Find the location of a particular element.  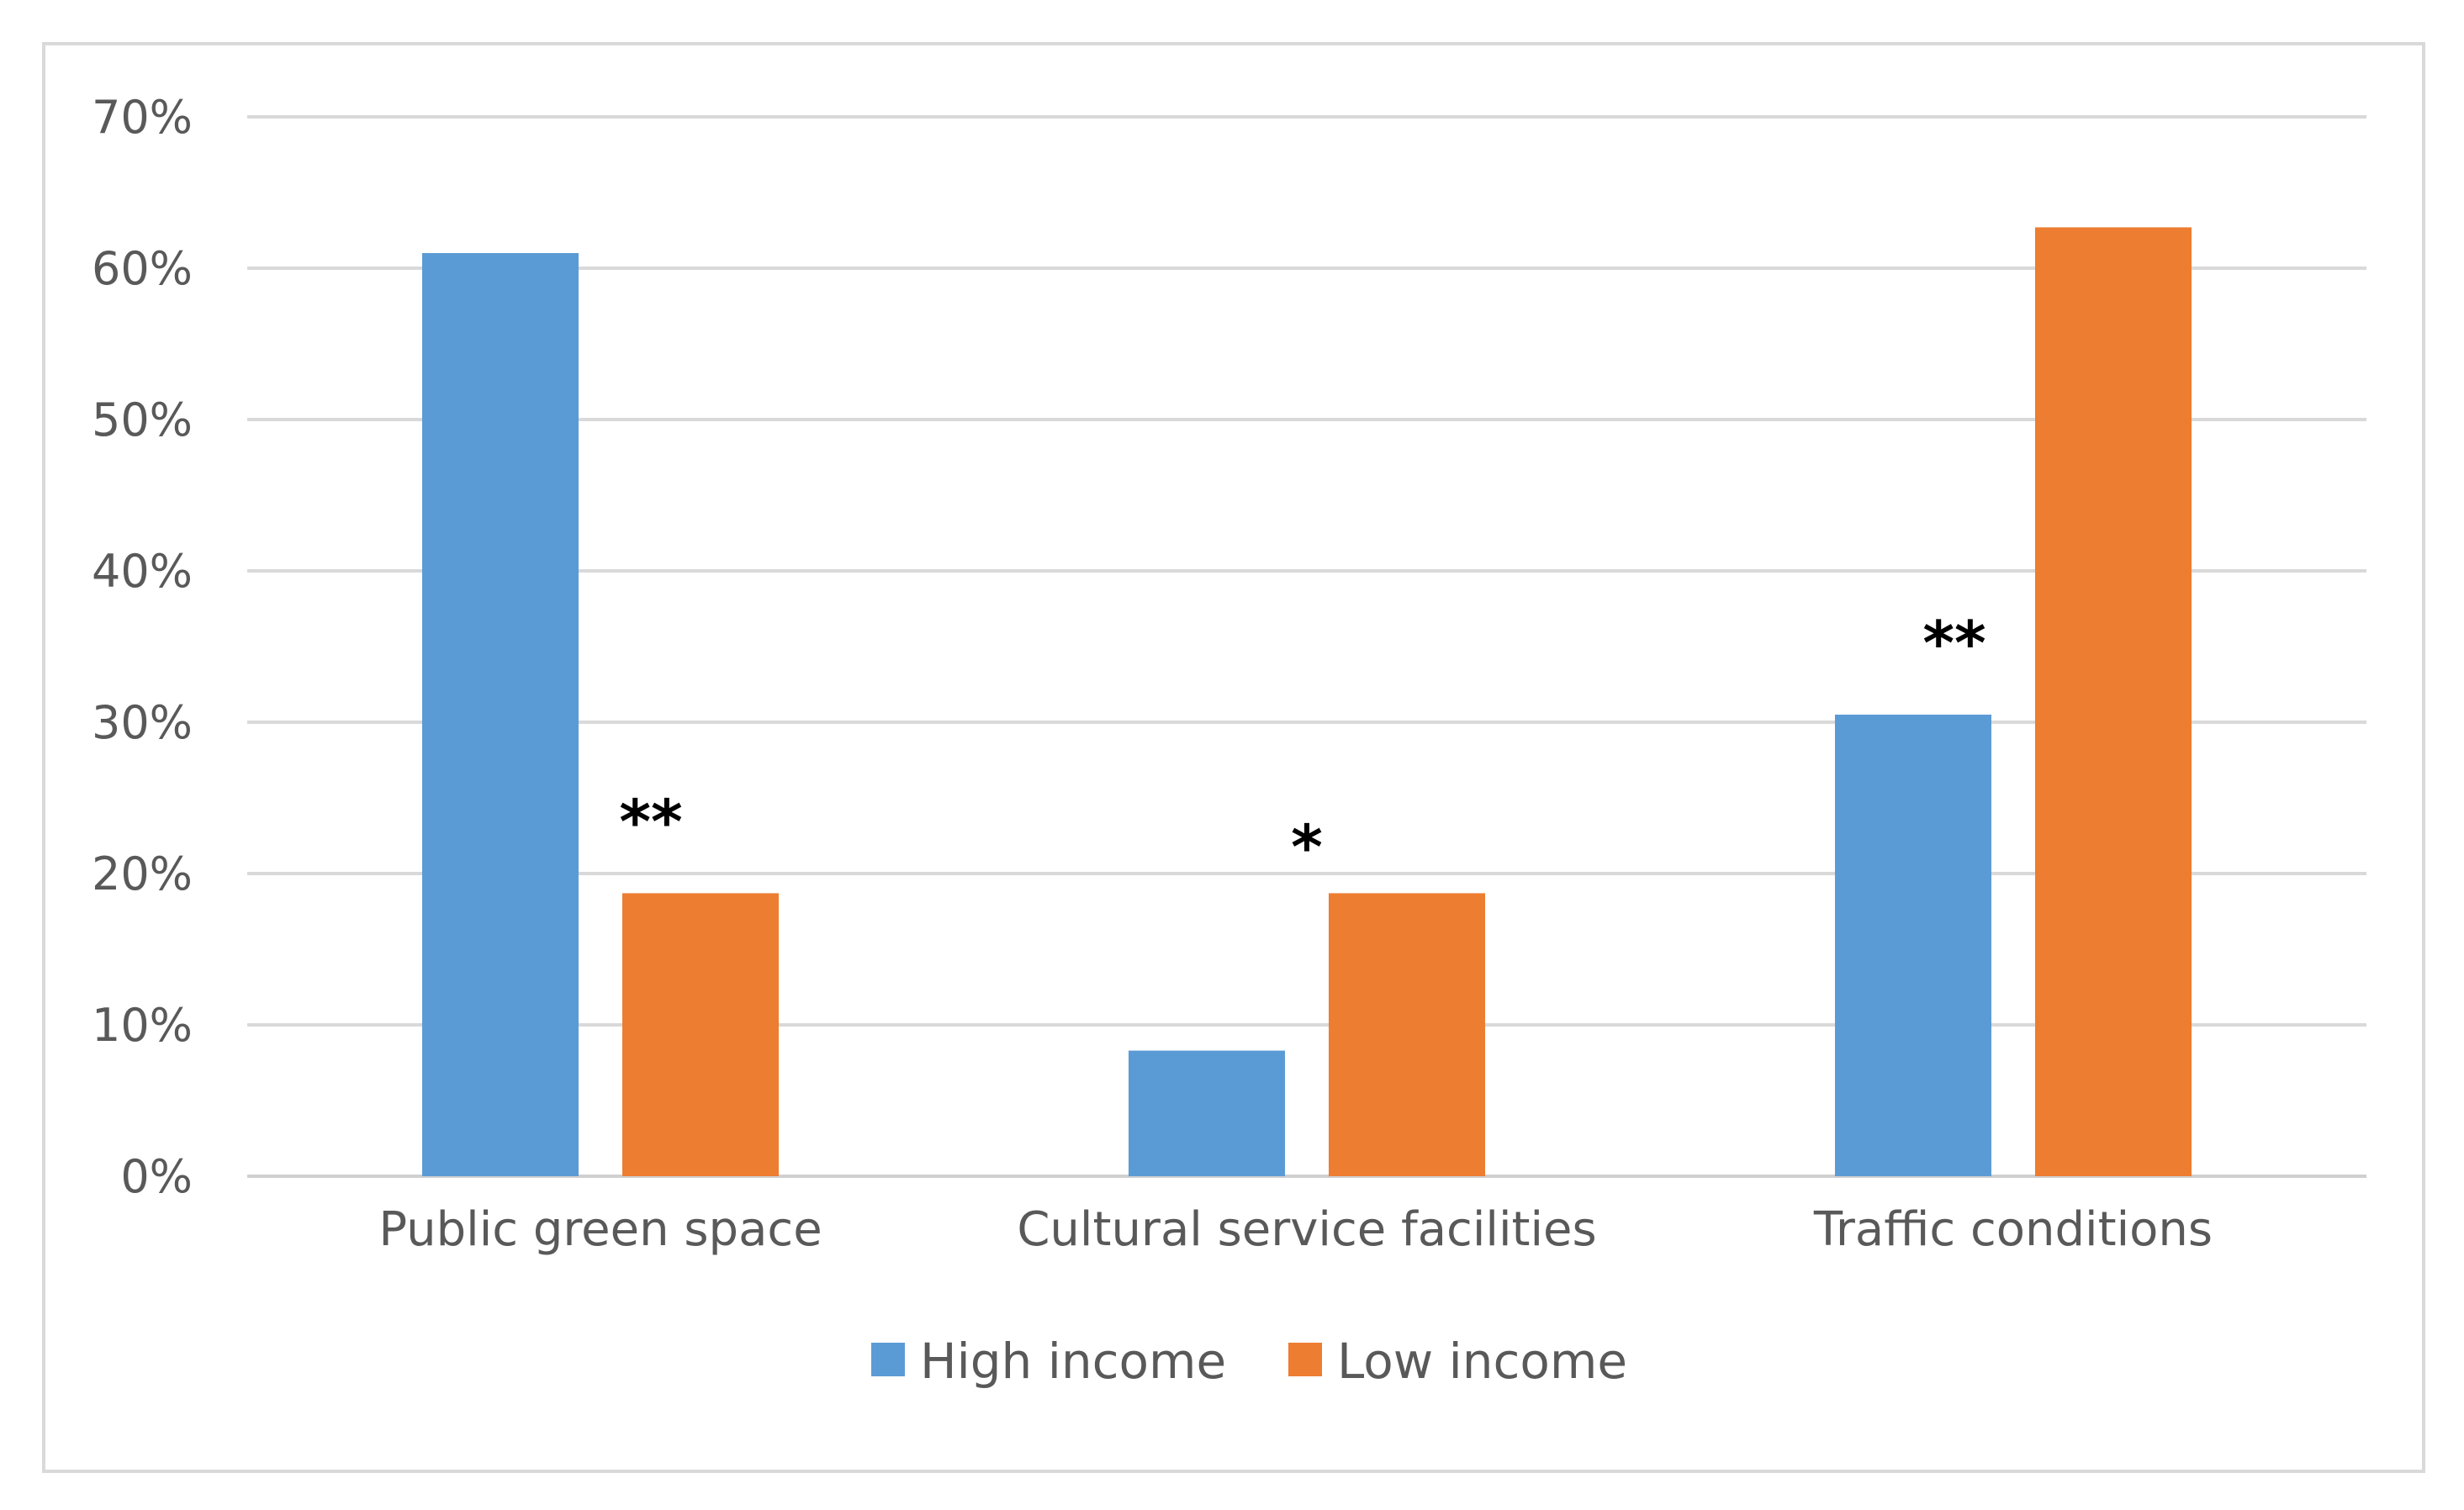

y-tick-label: 0% is located at coordinates (156, 1176).